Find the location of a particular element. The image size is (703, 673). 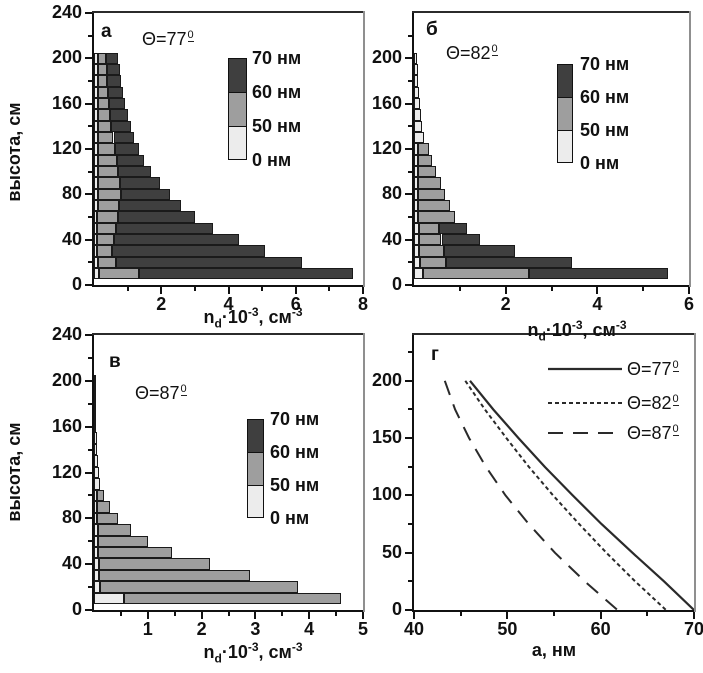

x-tick-label: 1 is located at coordinates (147, 629).